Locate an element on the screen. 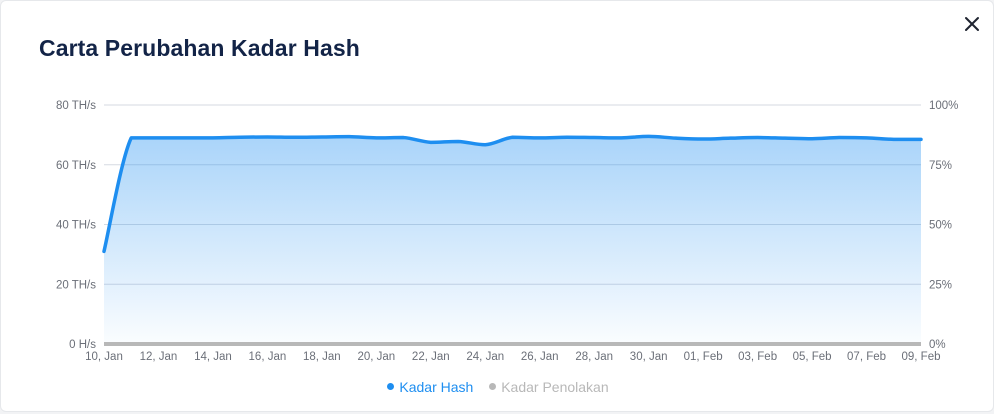  x-tick-label: 07, Feb is located at coordinates (866, 357).